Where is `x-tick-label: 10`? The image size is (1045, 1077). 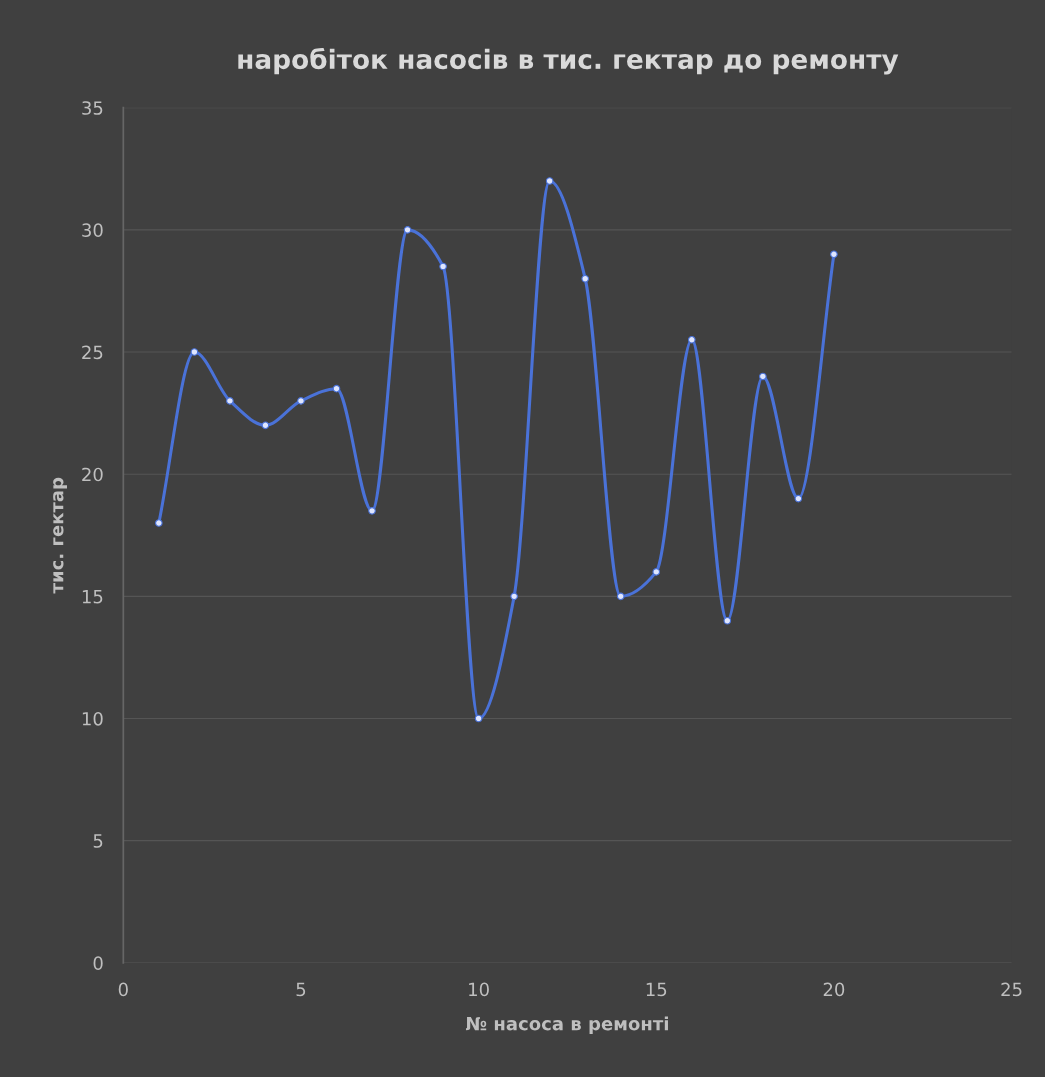
x-tick-label: 10 is located at coordinates (479, 989).